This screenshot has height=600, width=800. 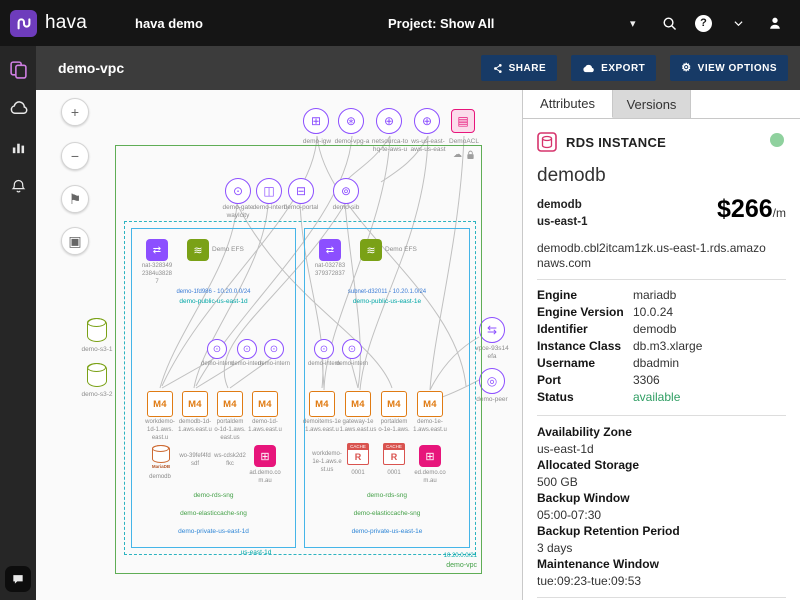 I want to click on view-options-label: VIEW OPTIONS, so click(x=737, y=68).